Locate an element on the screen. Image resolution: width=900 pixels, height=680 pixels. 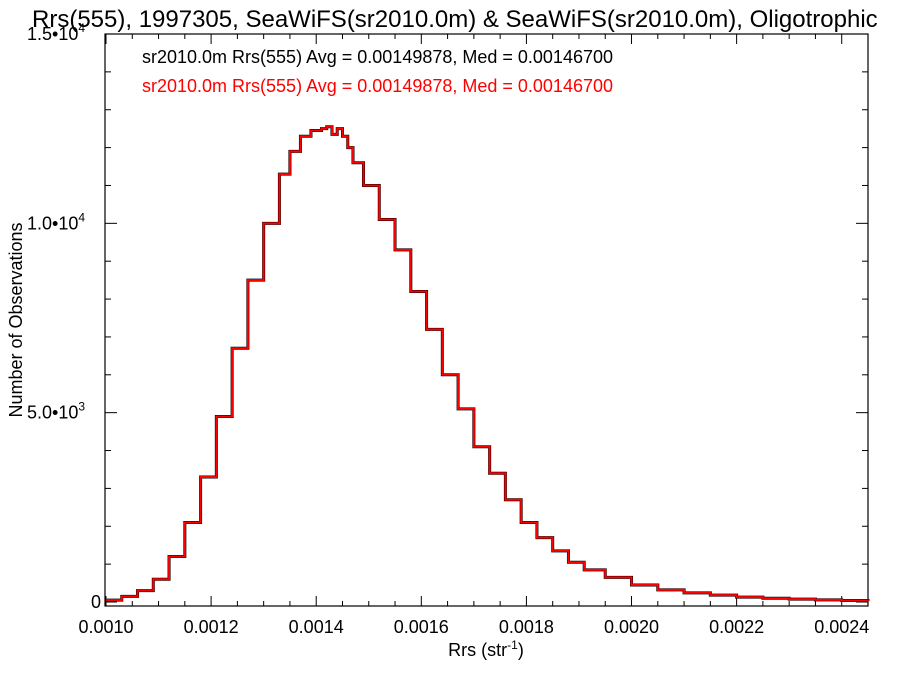
y-tick-label: 1.0•104 is located at coordinates (56, 221).